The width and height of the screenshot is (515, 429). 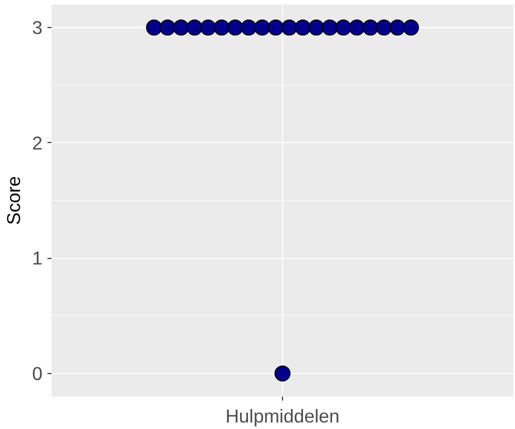 What do you see at coordinates (13, 200) in the screenshot?
I see `y-axis-title: Score` at bounding box center [13, 200].